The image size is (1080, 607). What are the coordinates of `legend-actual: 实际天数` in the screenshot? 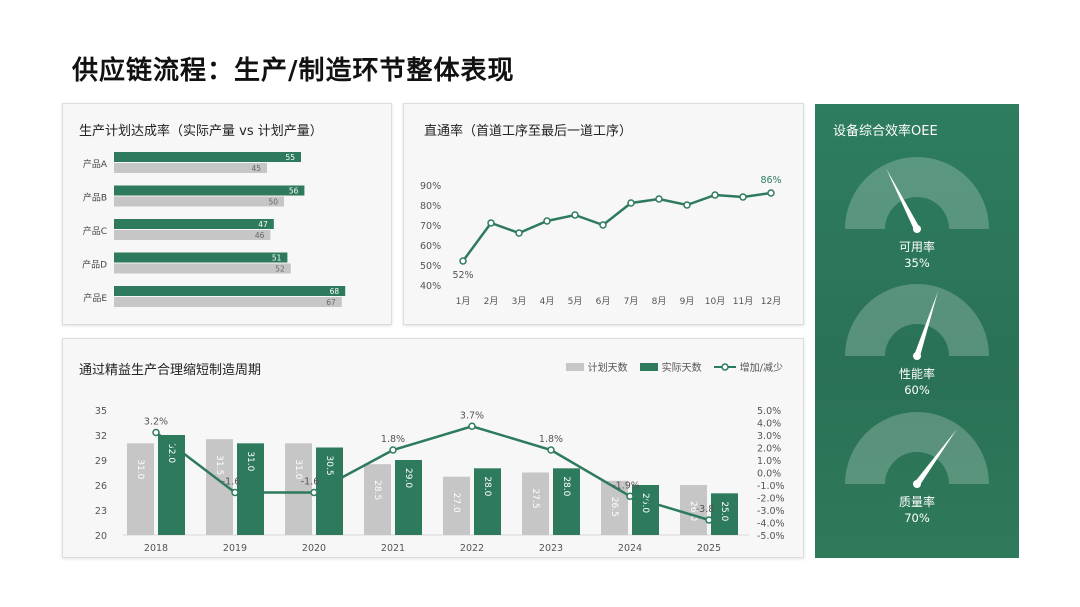 It's located at (670, 366).